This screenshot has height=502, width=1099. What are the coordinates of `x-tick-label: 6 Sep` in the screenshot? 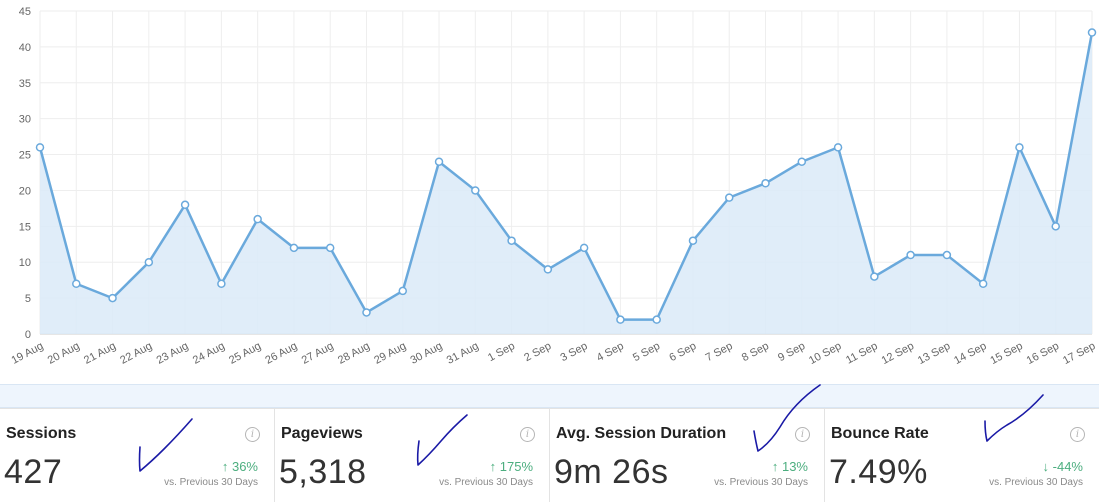 It's located at (682, 352).